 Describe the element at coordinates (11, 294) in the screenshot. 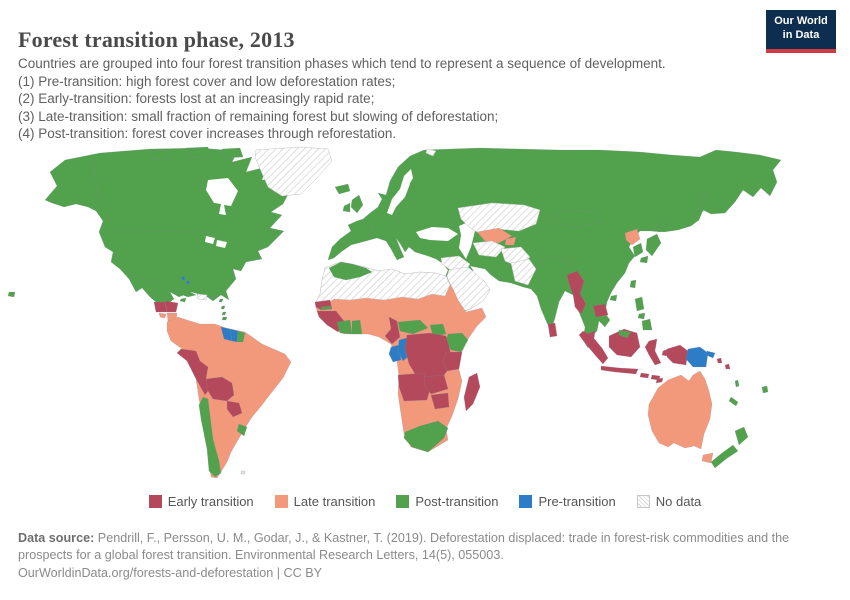

I see `region-hawaii` at that location.